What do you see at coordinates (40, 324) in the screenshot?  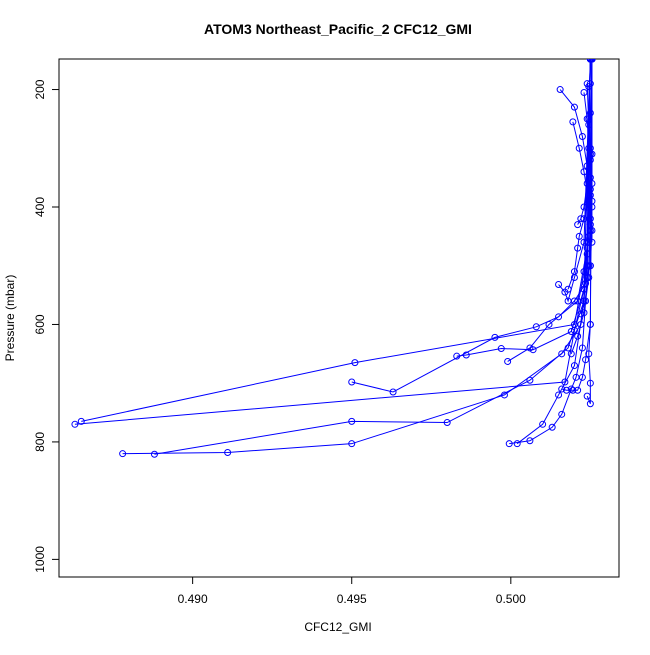 I see `y-tick-label: 600` at bounding box center [40, 324].